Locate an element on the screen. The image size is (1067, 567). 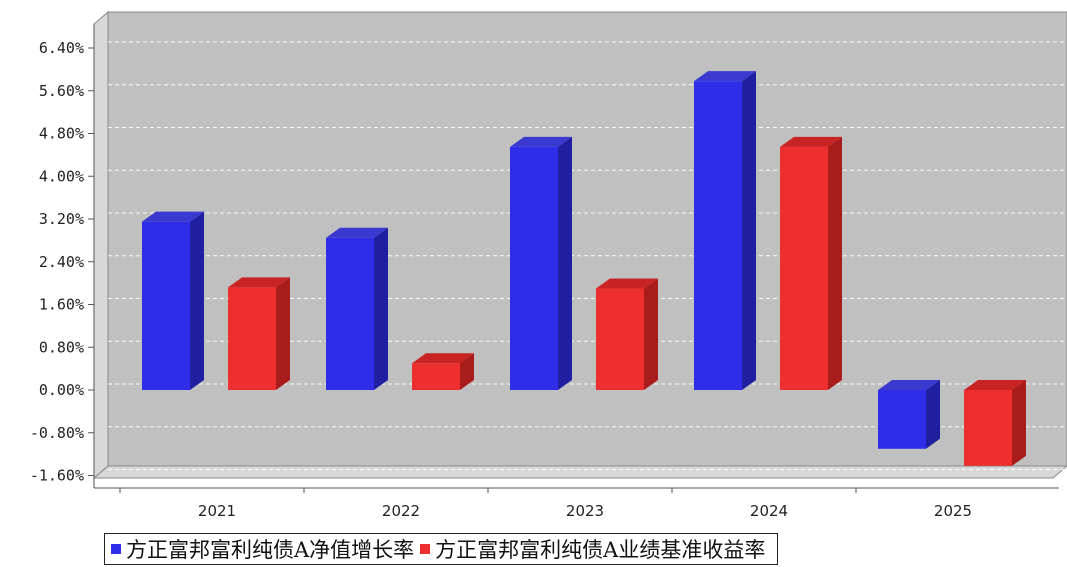
legend-label-benchmark: 方正富邦富利纯债A业绩基准收益率 is located at coordinates (600, 550).